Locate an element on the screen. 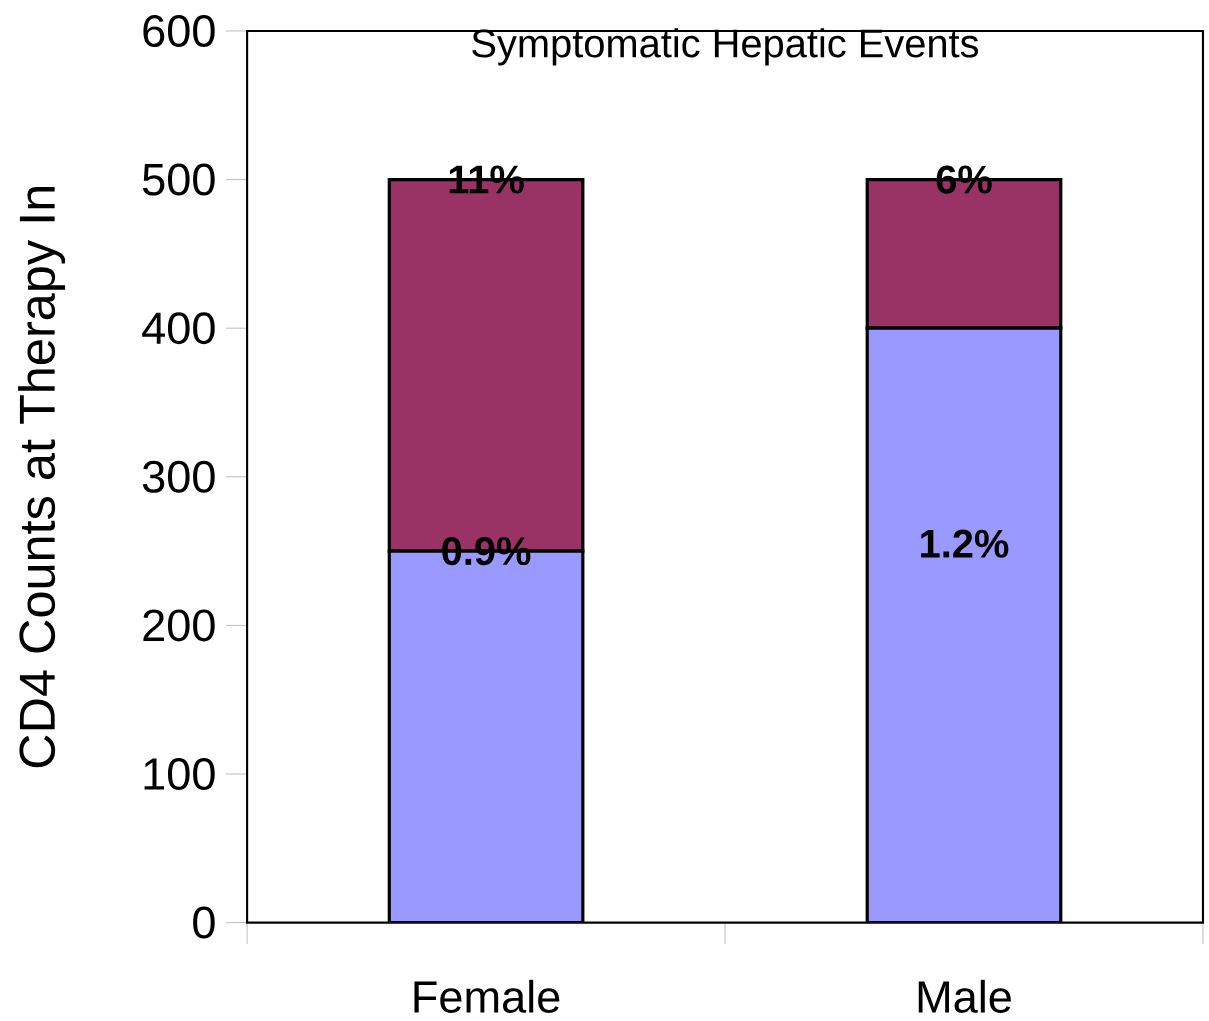 This screenshot has height=1021, width=1209. y-axis-title: CD4 Counts at Therapy In is located at coordinates (42, 477).